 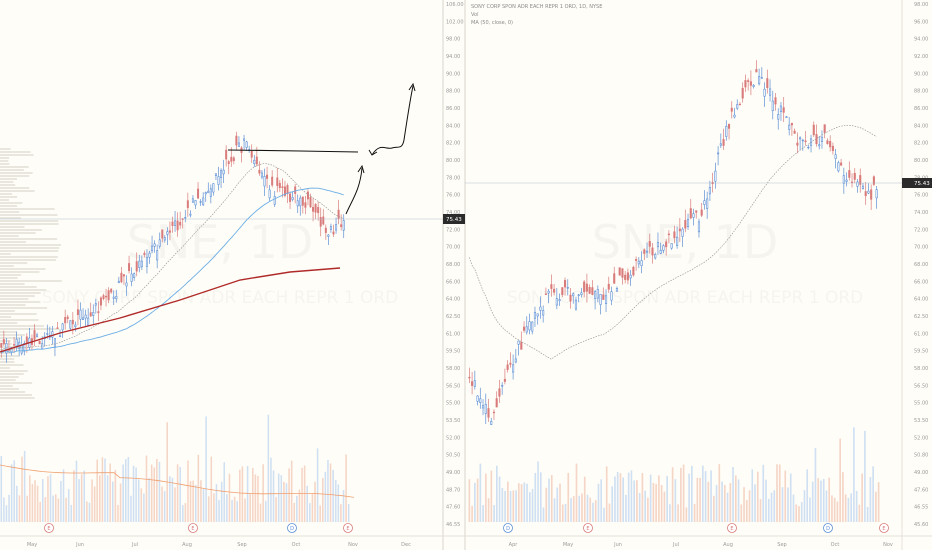 What do you see at coordinates (921, 525) in the screenshot?
I see `right-price-axis-tick: 45.60` at bounding box center [921, 525].